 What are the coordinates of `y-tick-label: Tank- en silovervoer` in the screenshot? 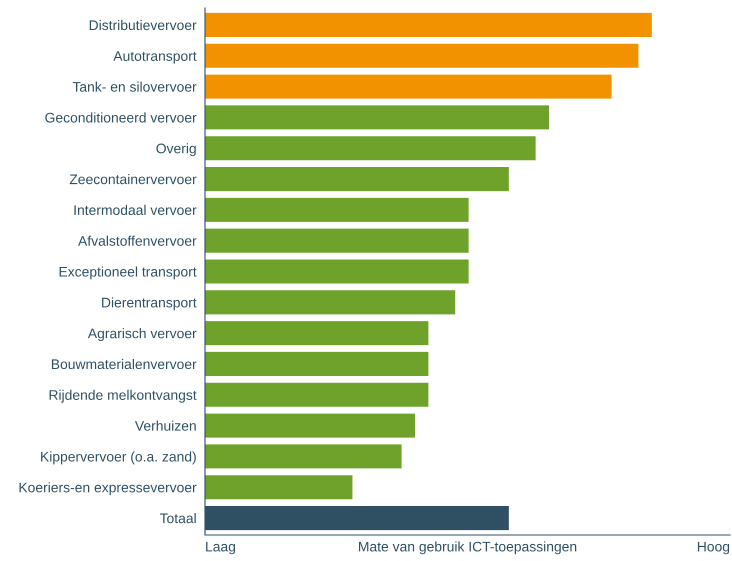 It's located at (134, 87).